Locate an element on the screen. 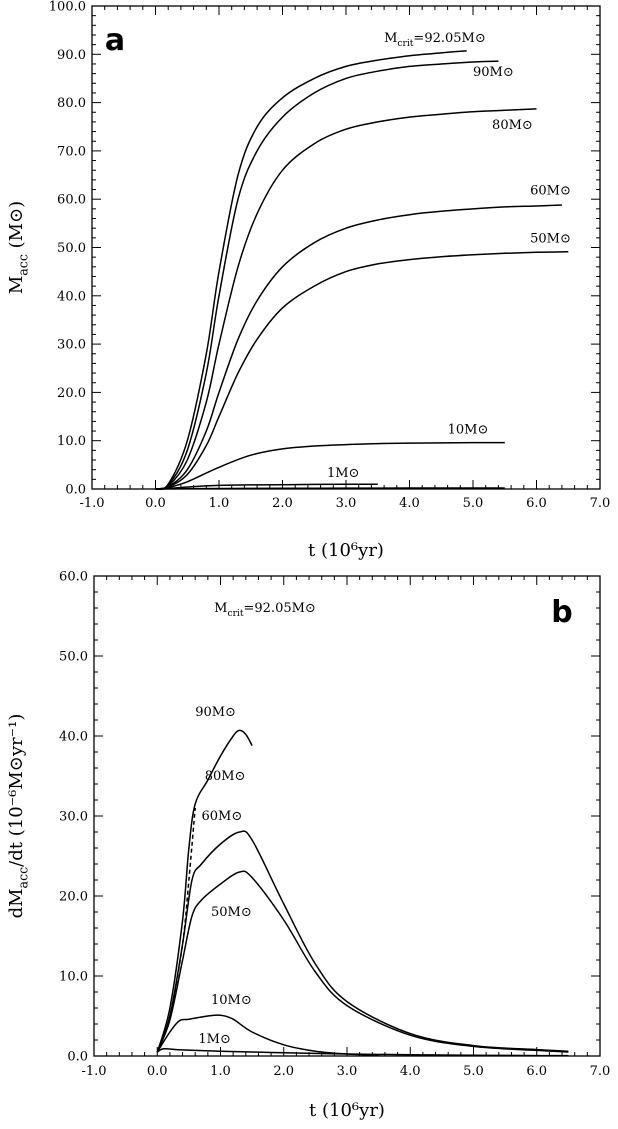  mcrit-annotation: Mcrit=92.05M⊙ is located at coordinates (265, 610).